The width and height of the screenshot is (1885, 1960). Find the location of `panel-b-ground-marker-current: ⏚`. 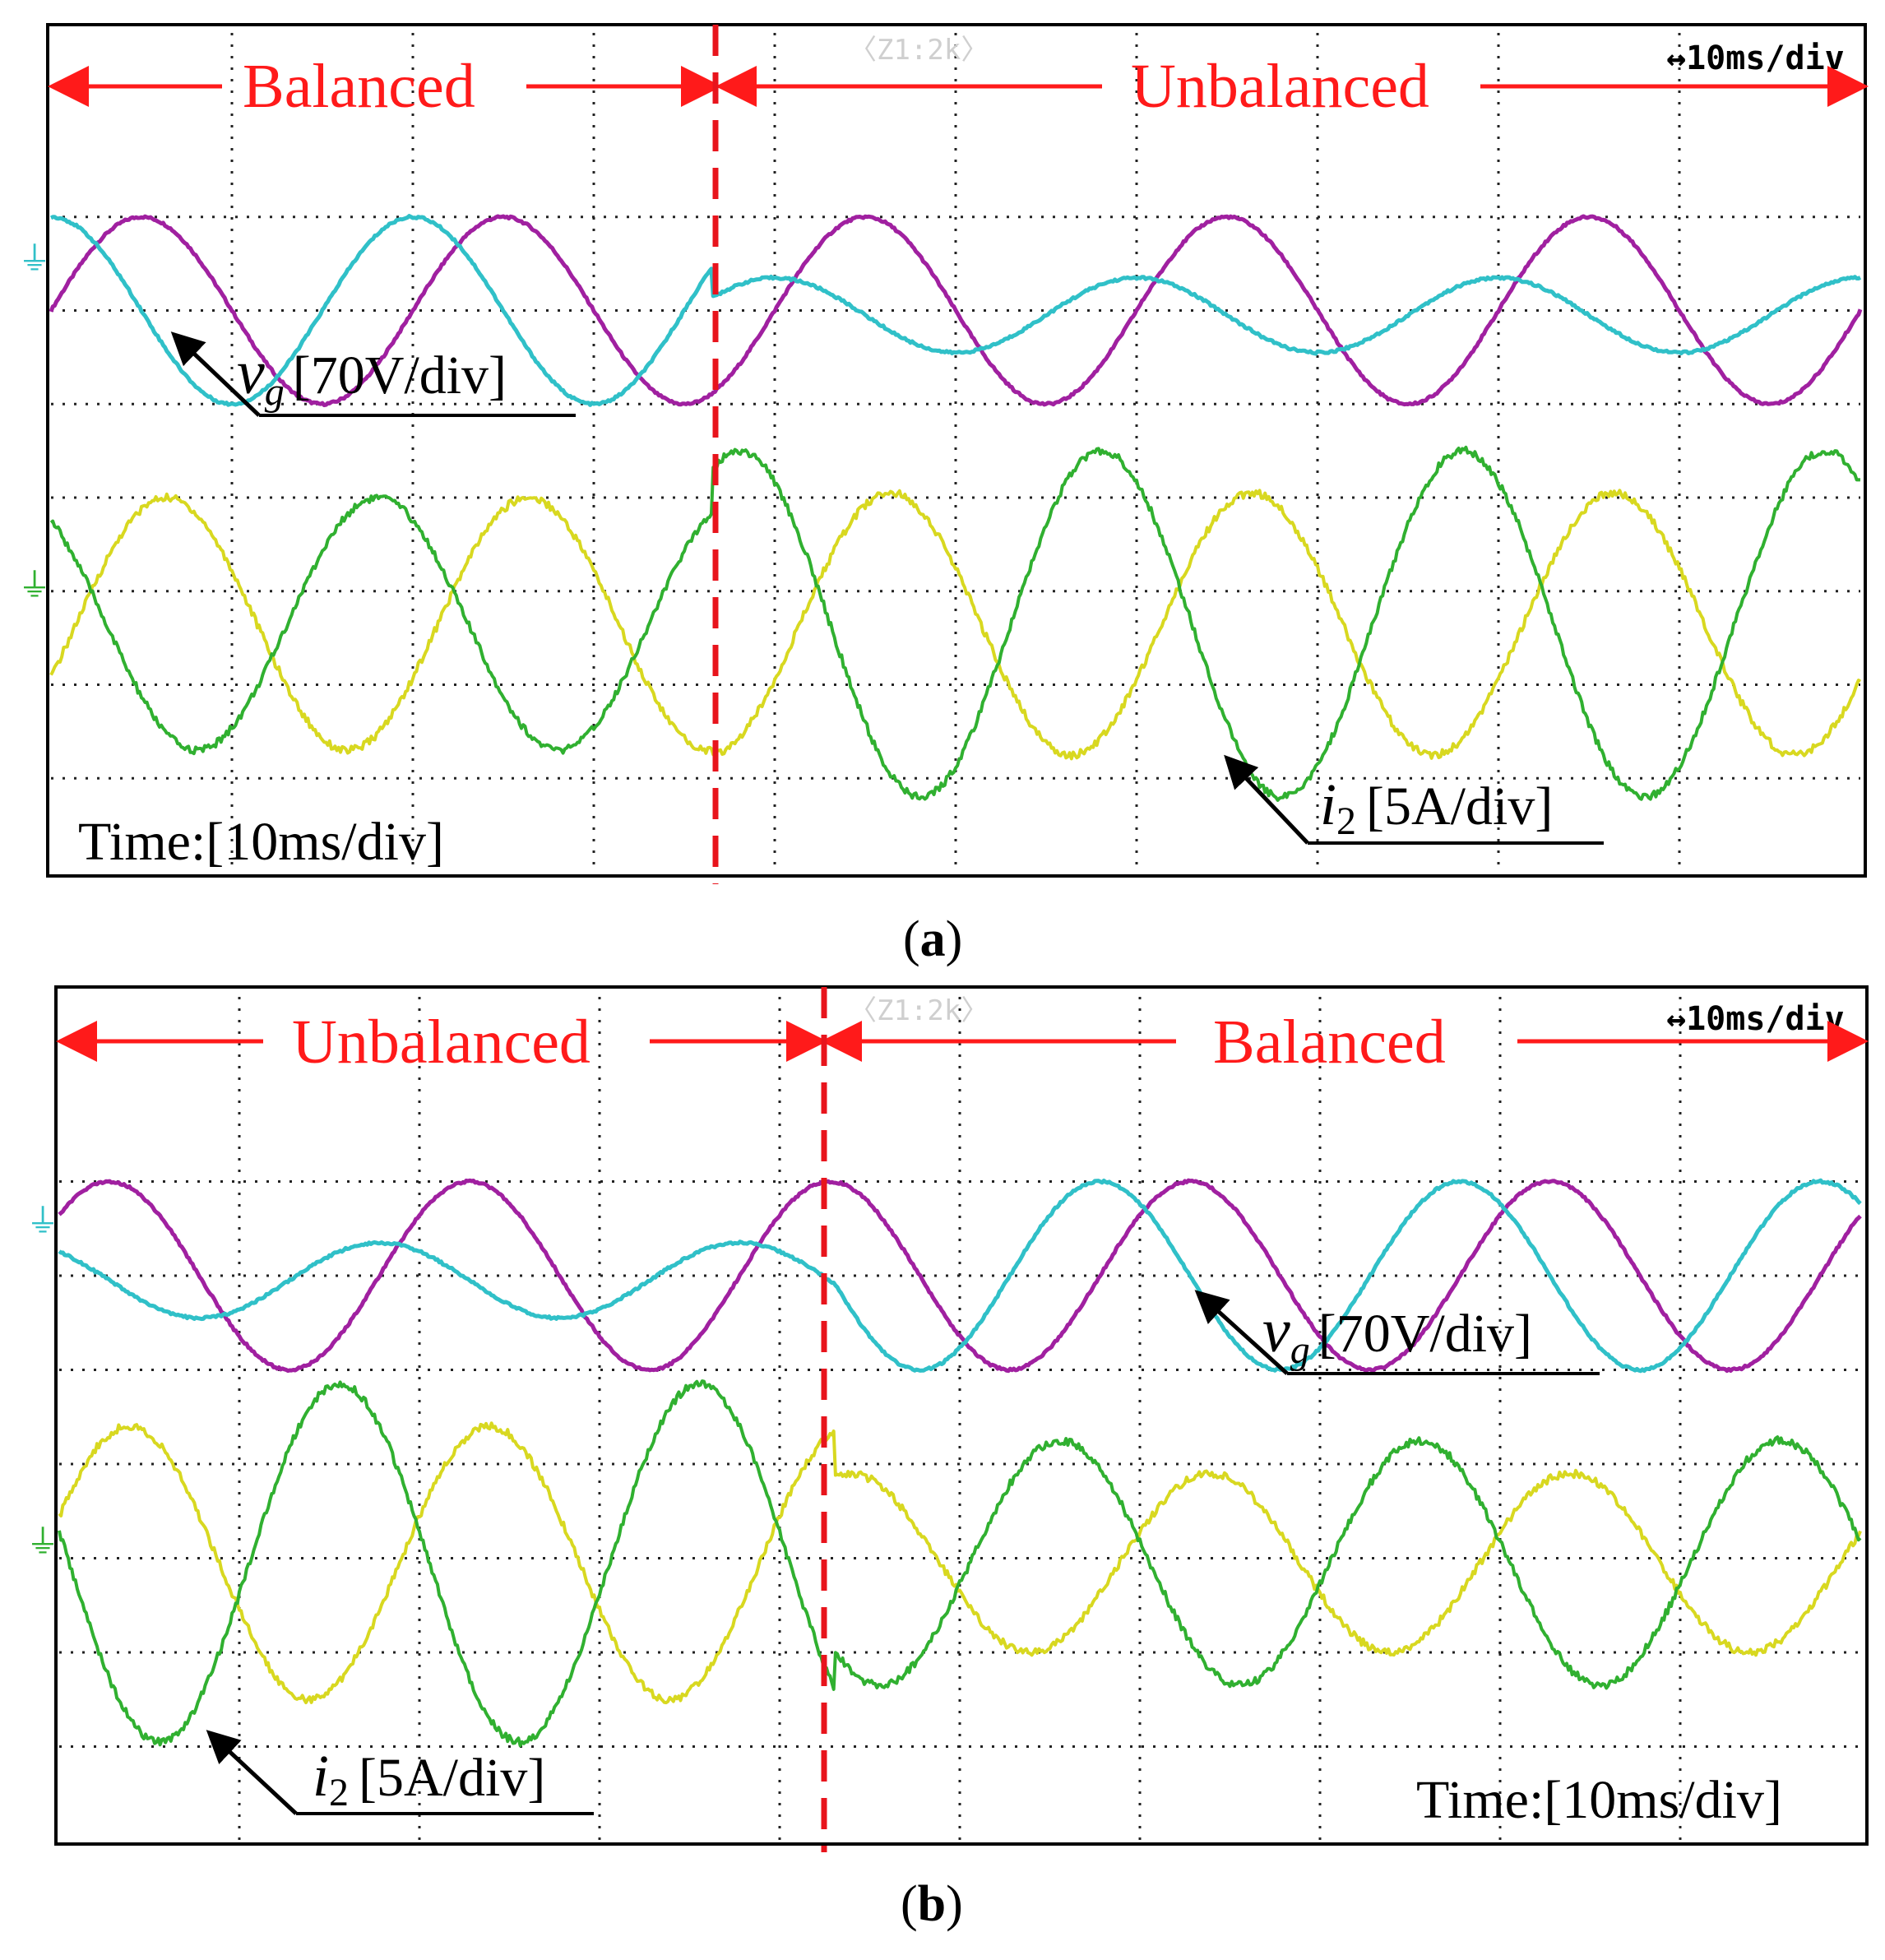

panel-b-ground-marker-current: ⏚ is located at coordinates (42, 1542).